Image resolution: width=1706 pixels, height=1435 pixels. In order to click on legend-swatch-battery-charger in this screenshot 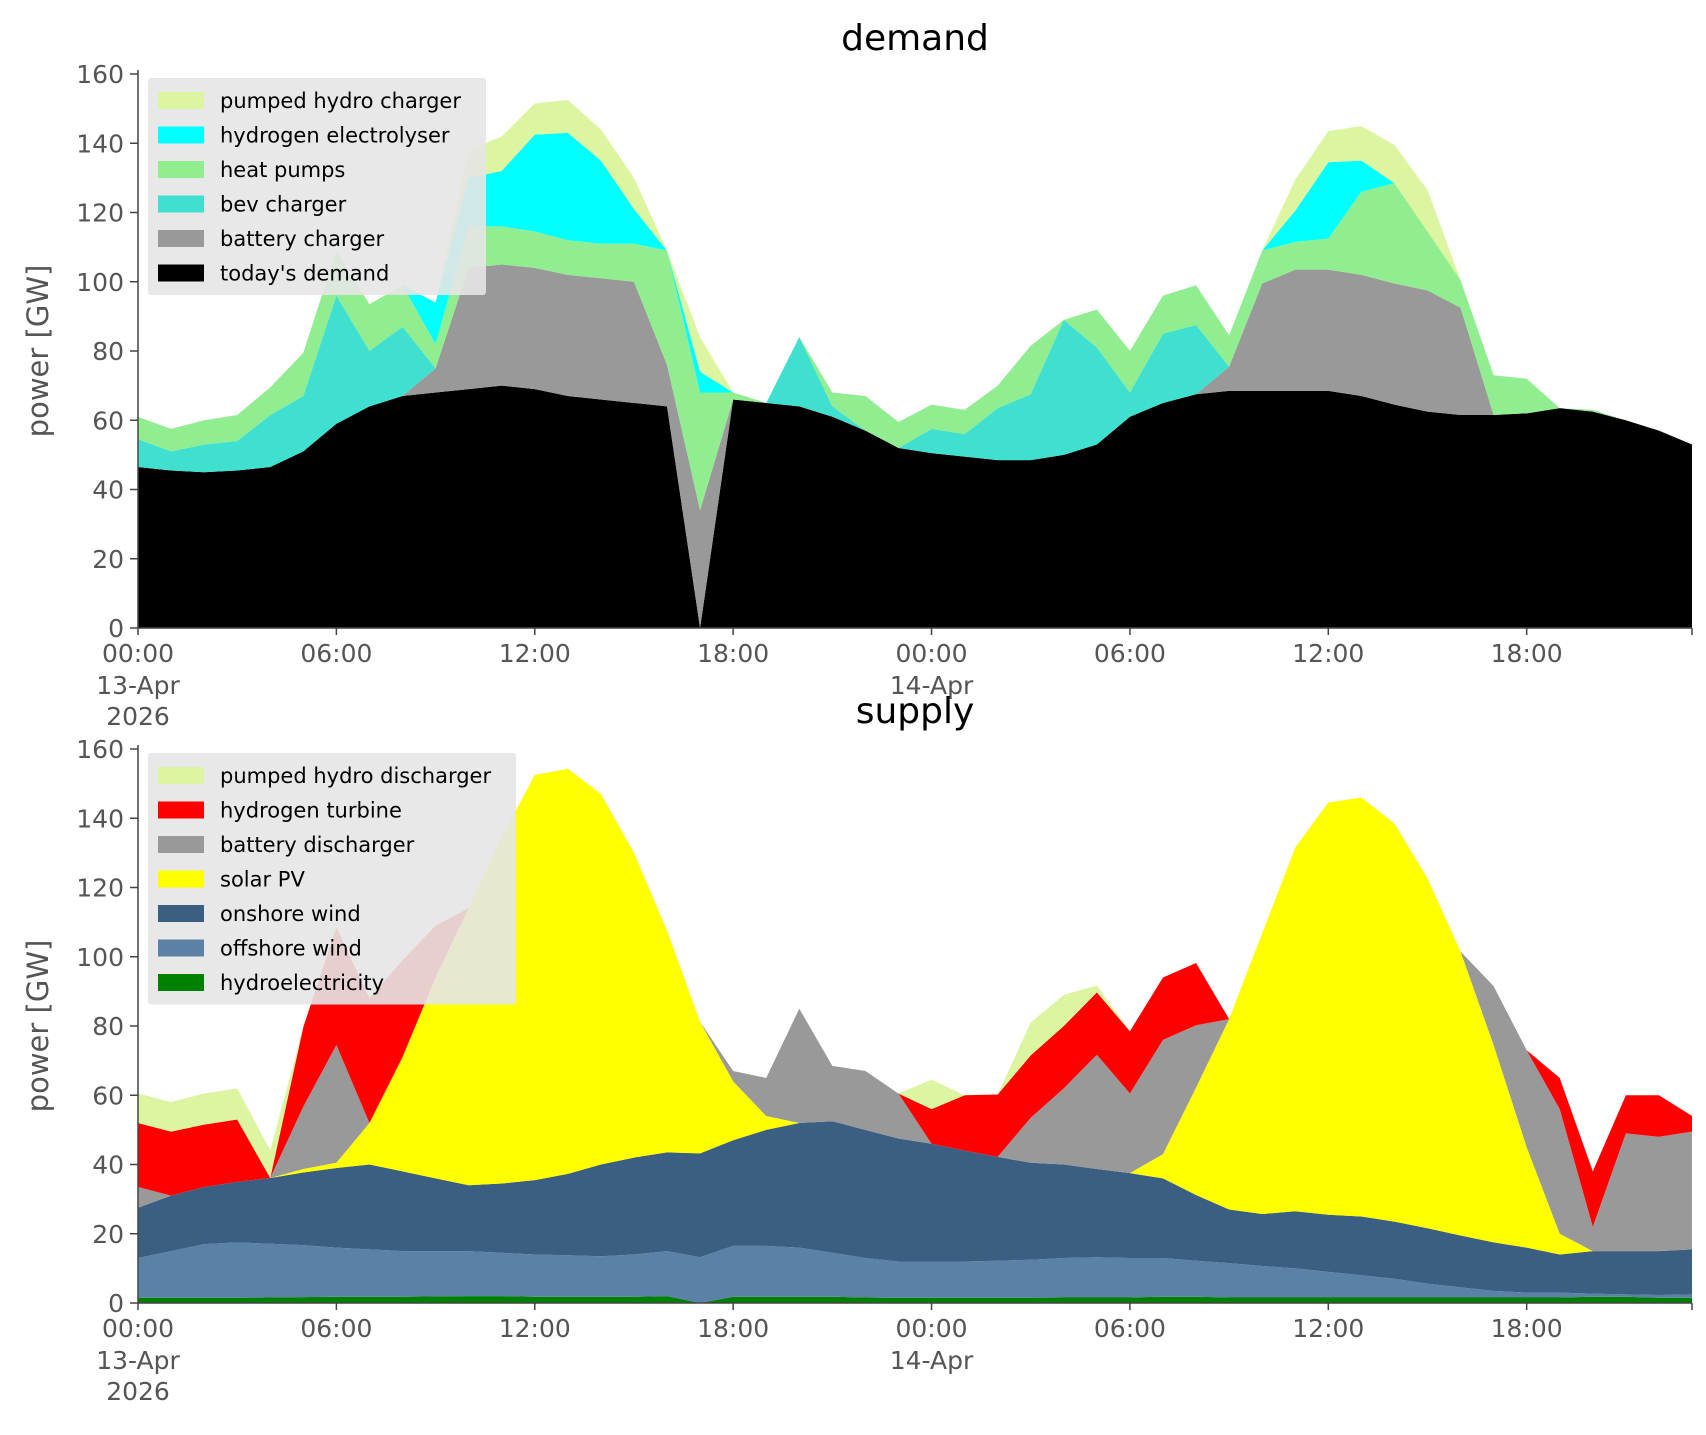, I will do `click(181, 238)`.